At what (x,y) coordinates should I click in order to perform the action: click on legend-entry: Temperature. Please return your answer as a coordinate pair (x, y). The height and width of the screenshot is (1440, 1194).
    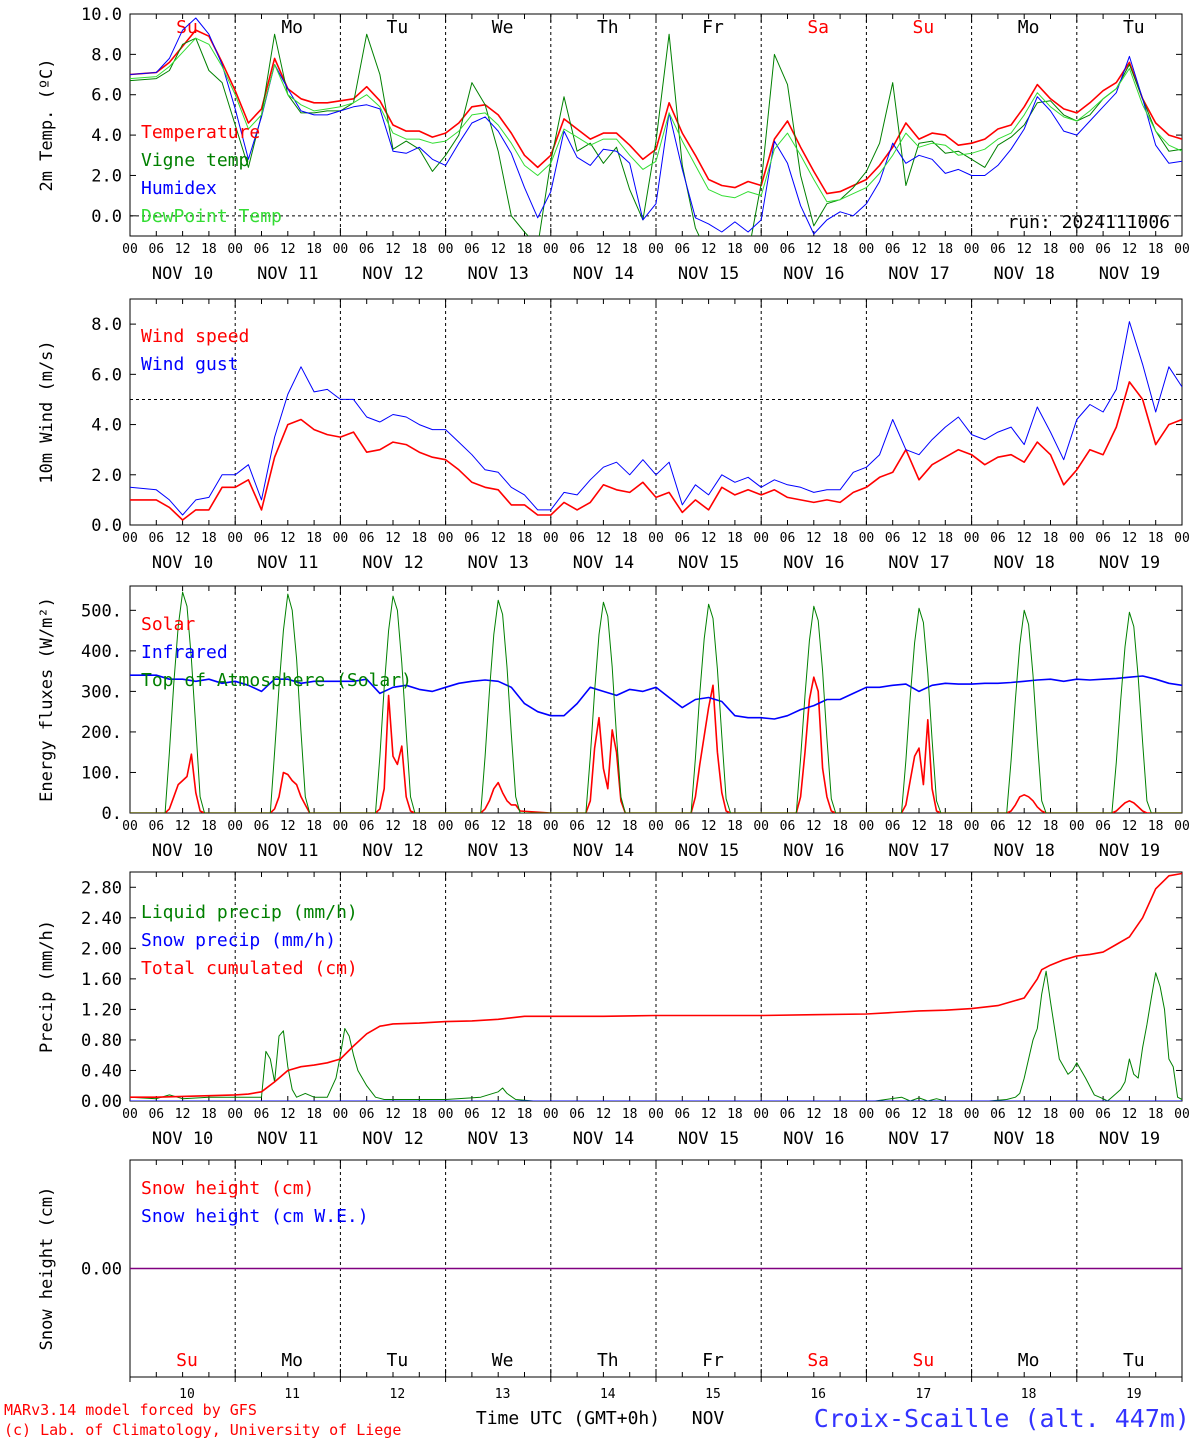
    Looking at the image, I should click on (200, 132).